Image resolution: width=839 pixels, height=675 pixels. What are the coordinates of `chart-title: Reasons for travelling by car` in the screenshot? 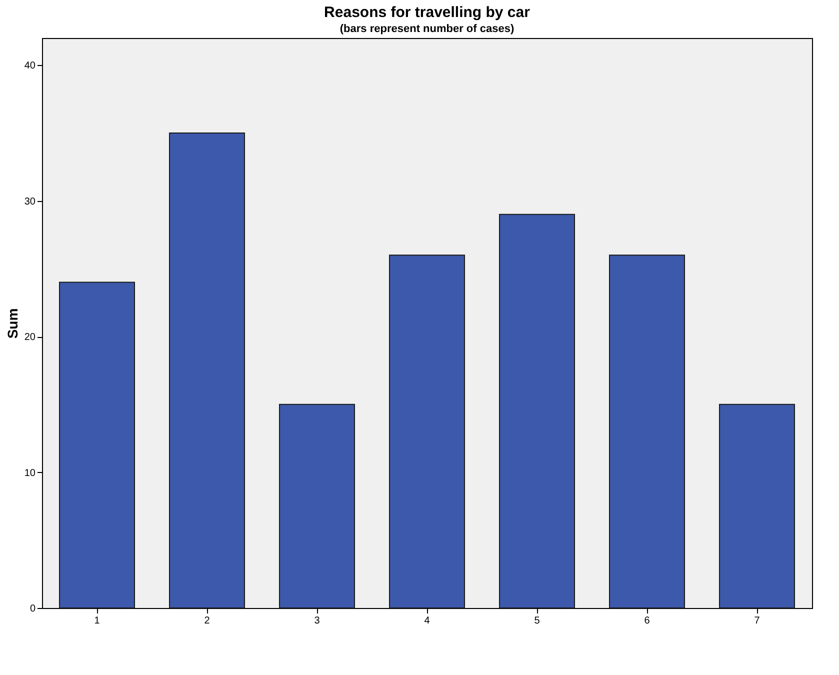 It's located at (427, 12).